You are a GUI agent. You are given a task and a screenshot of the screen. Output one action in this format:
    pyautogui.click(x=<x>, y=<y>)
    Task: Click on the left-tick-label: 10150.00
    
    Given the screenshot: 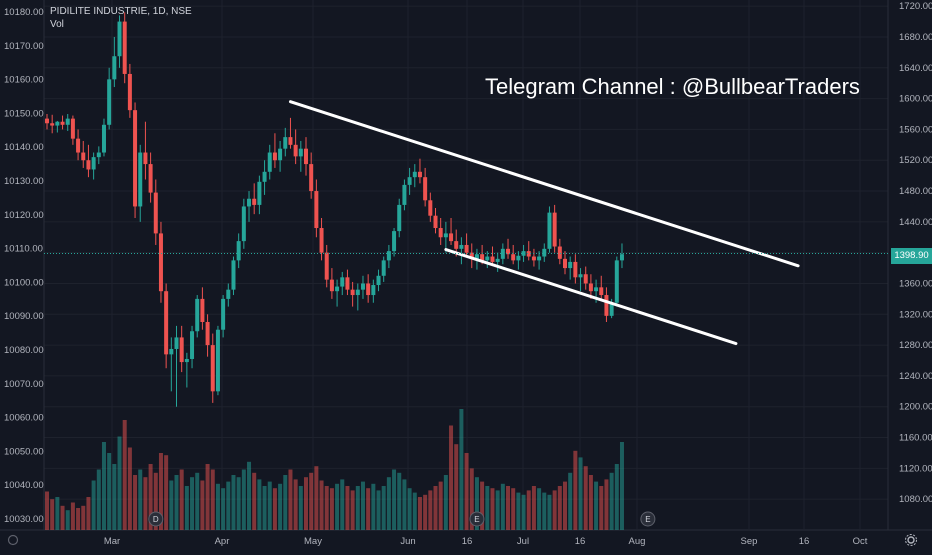 What is the action you would take?
    pyautogui.click(x=24, y=113)
    